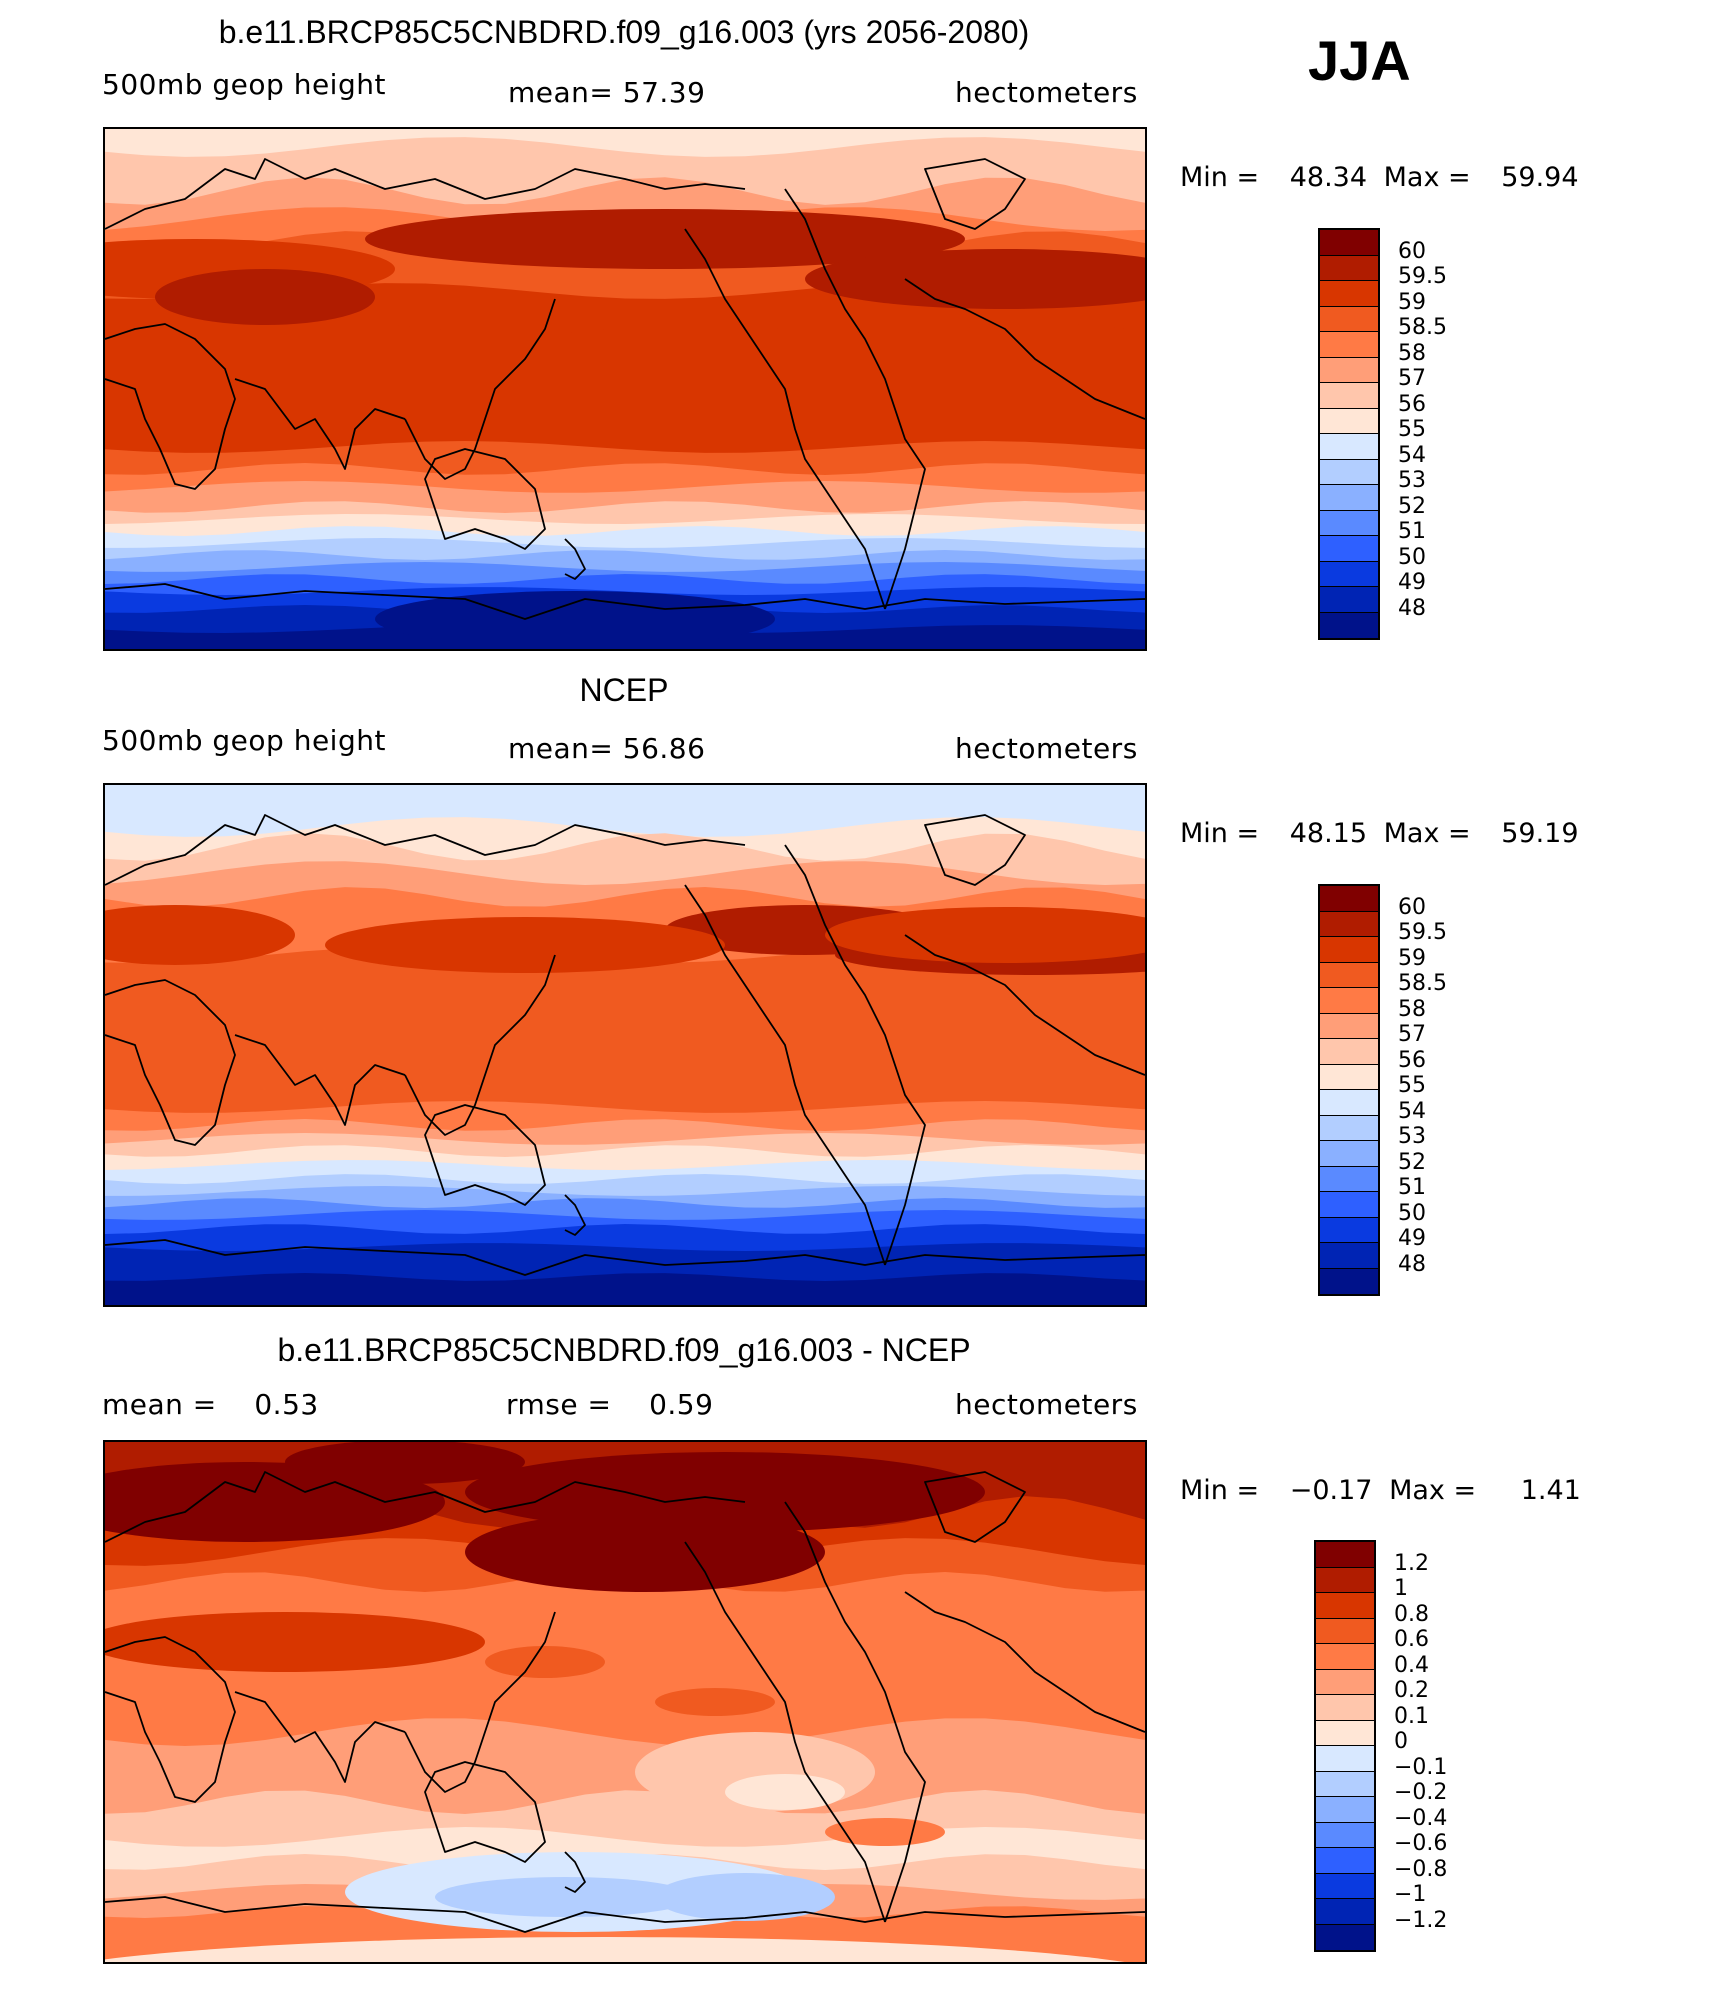  Describe the element at coordinates (1331, 1490) in the screenshot. I see `panel-3-min-value: −0.17` at that location.